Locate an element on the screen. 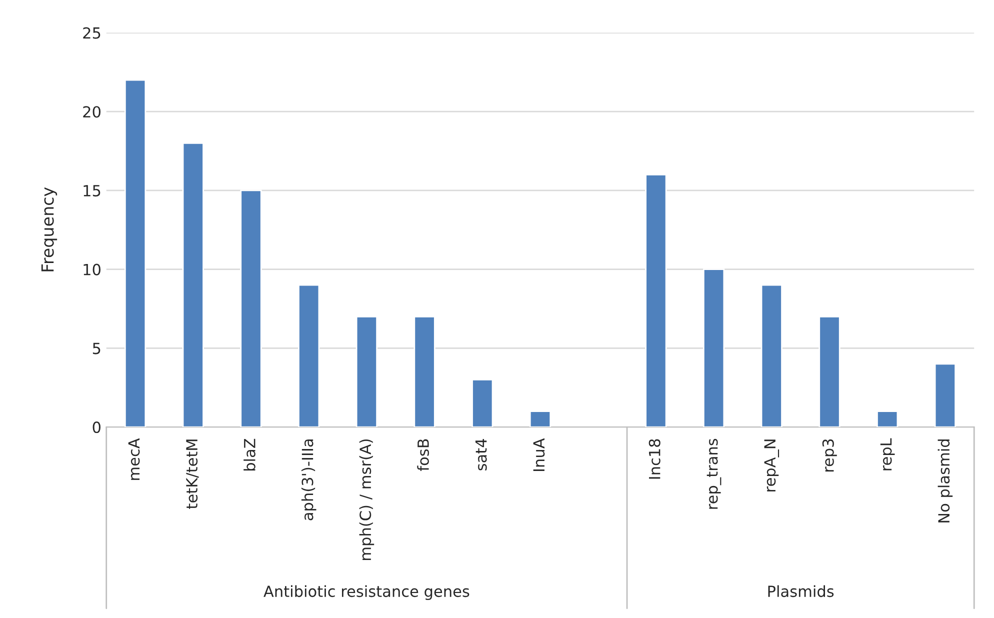 This screenshot has height=618, width=994. x-tick-label: rep3 is located at coordinates (829, 455).